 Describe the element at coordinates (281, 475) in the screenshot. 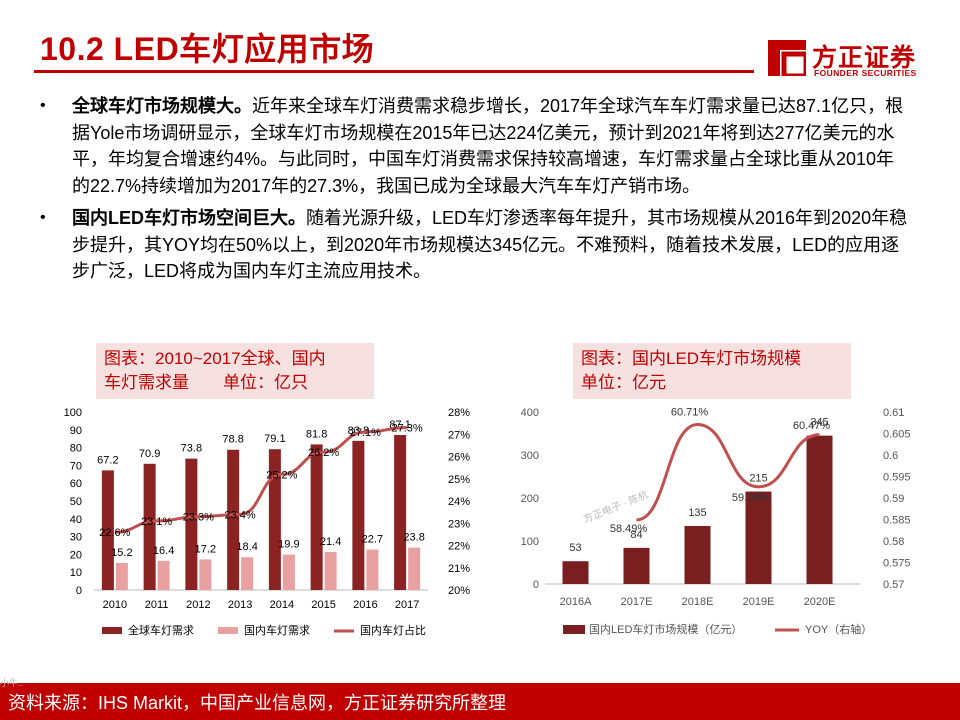

I see `share-label: 25.2%` at that location.